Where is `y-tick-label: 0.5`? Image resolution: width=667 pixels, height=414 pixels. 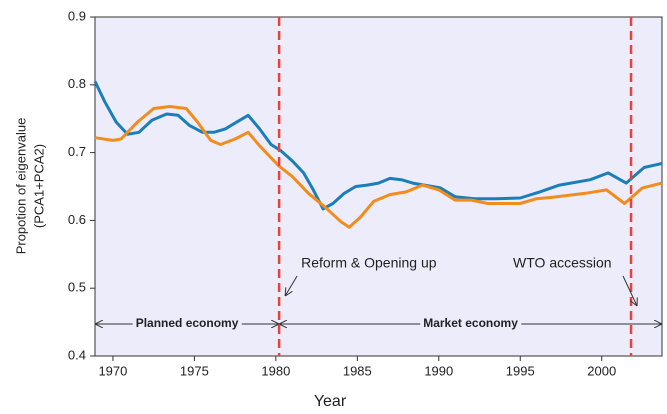 y-tick-label: 0.5 is located at coordinates (77, 287).